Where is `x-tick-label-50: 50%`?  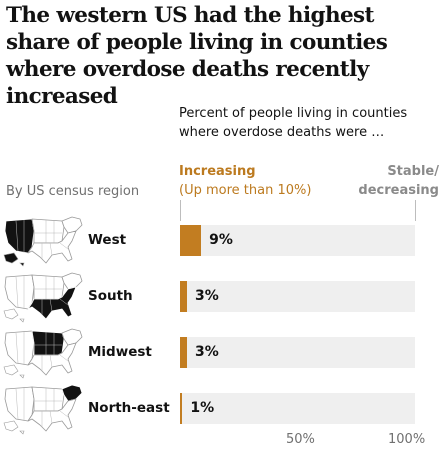
x-tick-label-50: 50% is located at coordinates (300, 439).